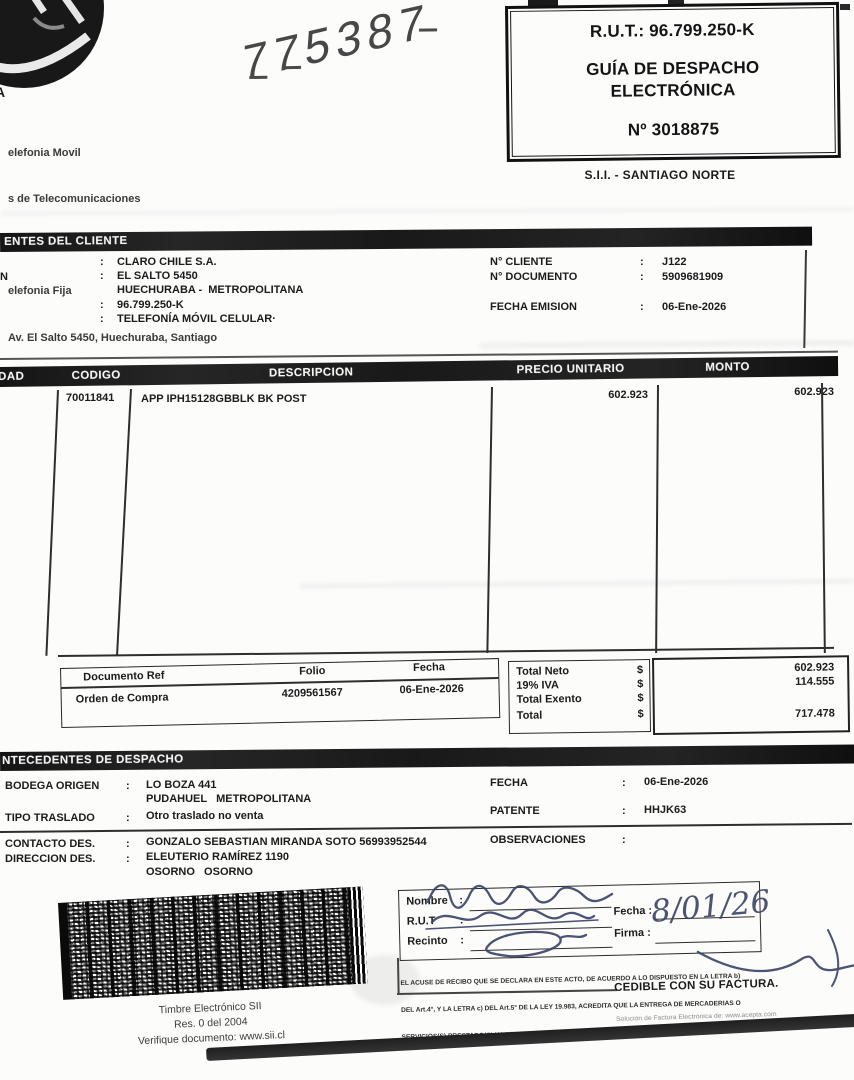 This screenshot has height=1080, width=854. Describe the element at coordinates (429, 667) in the screenshot. I see `ref-header-fecha: Fecha` at that location.